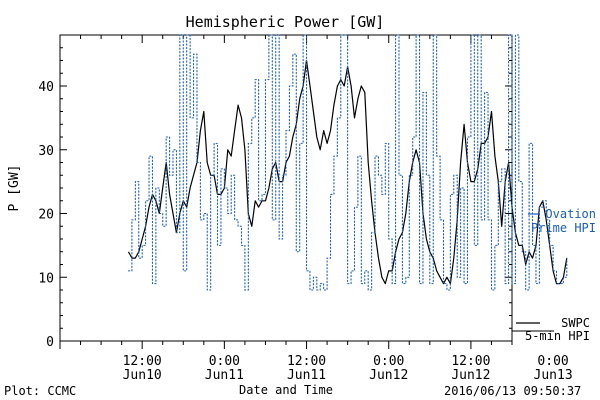  I want to click on y-tick-label: 30, so click(46, 151).